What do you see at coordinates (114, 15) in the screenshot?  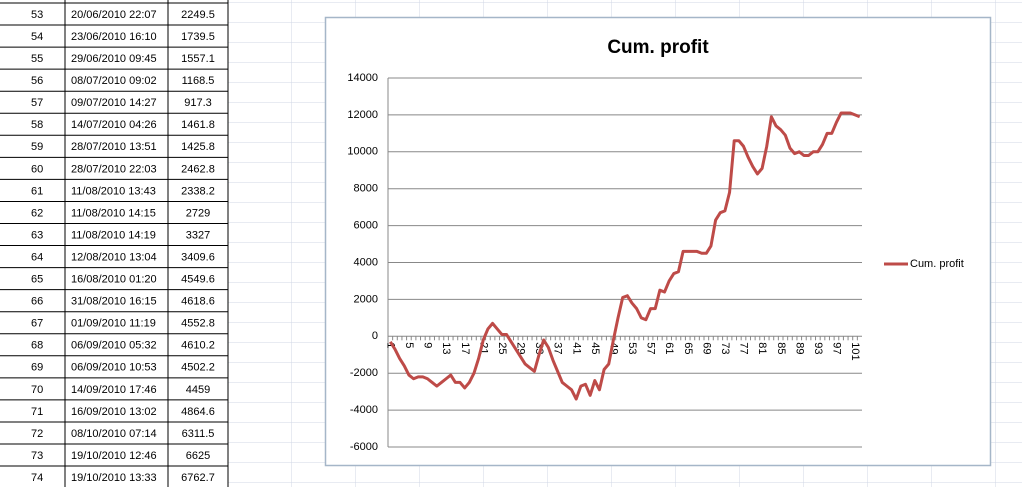 I see `table-cell: 20/06/2010 22:07` at bounding box center [114, 15].